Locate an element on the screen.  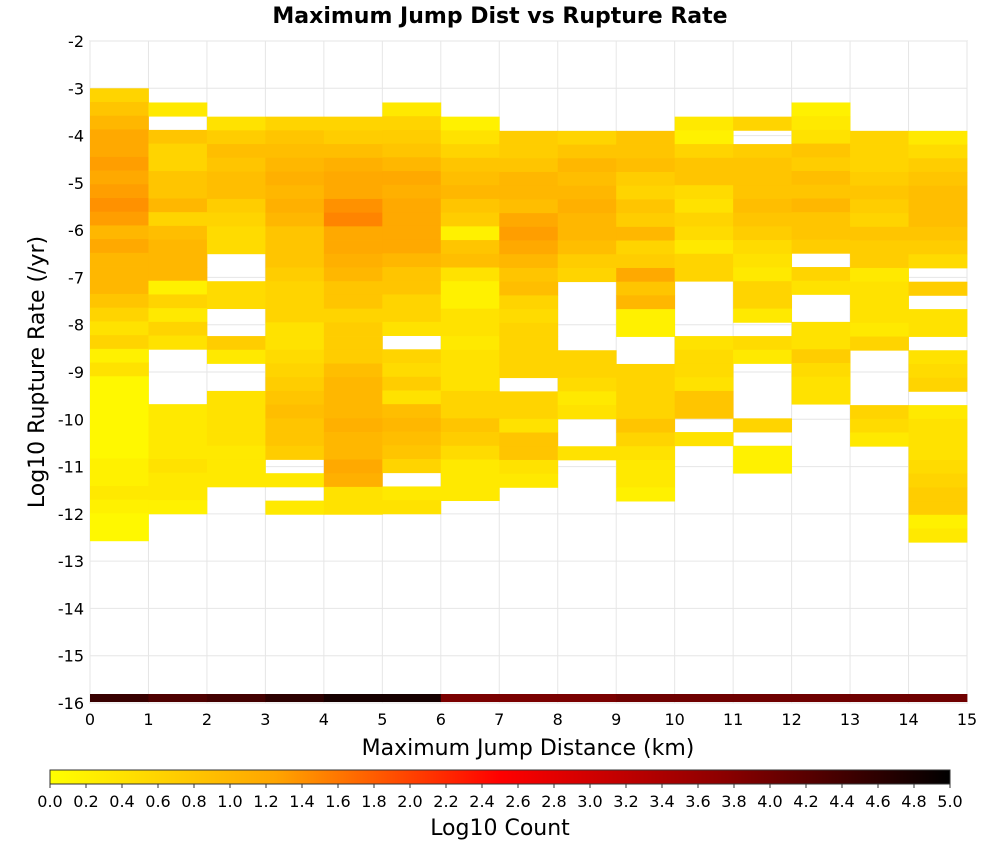
y-tick-label: -13 is located at coordinates (71, 561).